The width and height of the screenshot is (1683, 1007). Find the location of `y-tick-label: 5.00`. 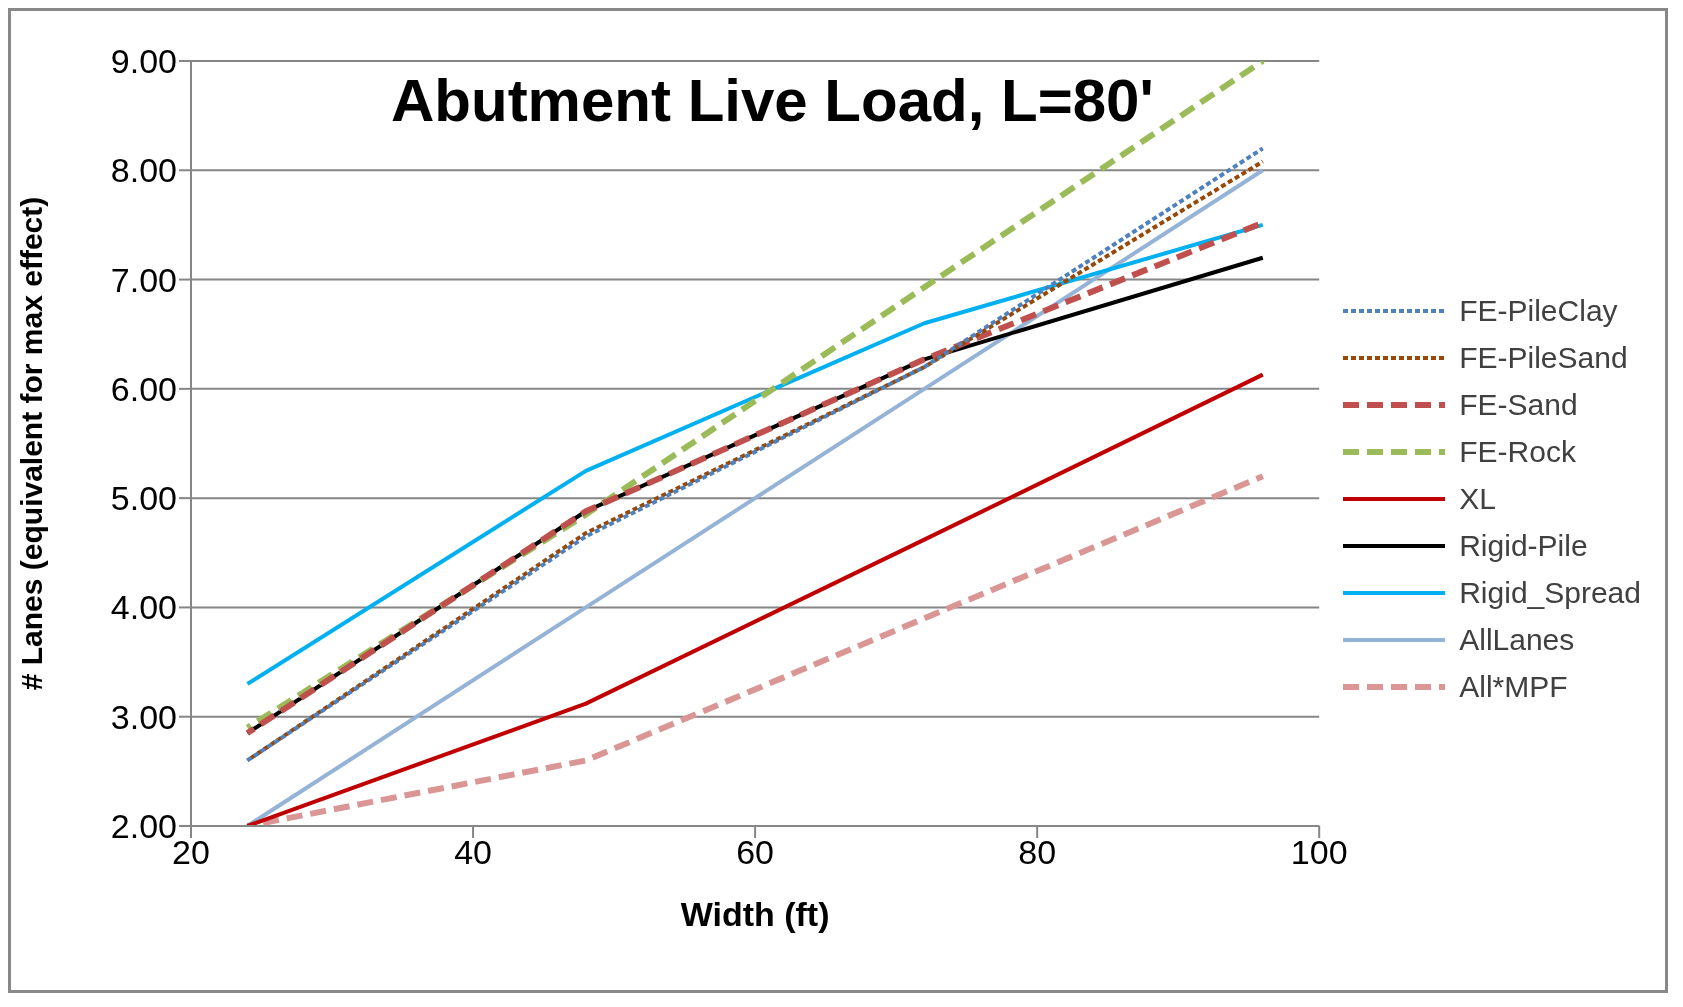

y-tick-label: 5.00 is located at coordinates (143, 498).